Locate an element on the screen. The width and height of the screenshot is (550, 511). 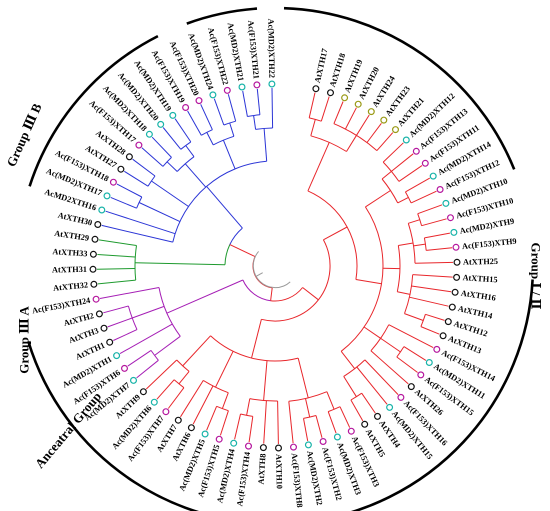
leaf-label: AtXTH12 is located at coordinates (471, 328).